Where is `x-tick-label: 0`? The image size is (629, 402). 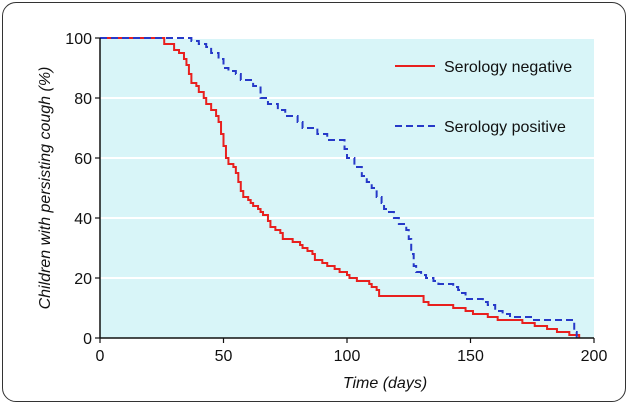
x-tick-label: 0 is located at coordinates (100, 356).